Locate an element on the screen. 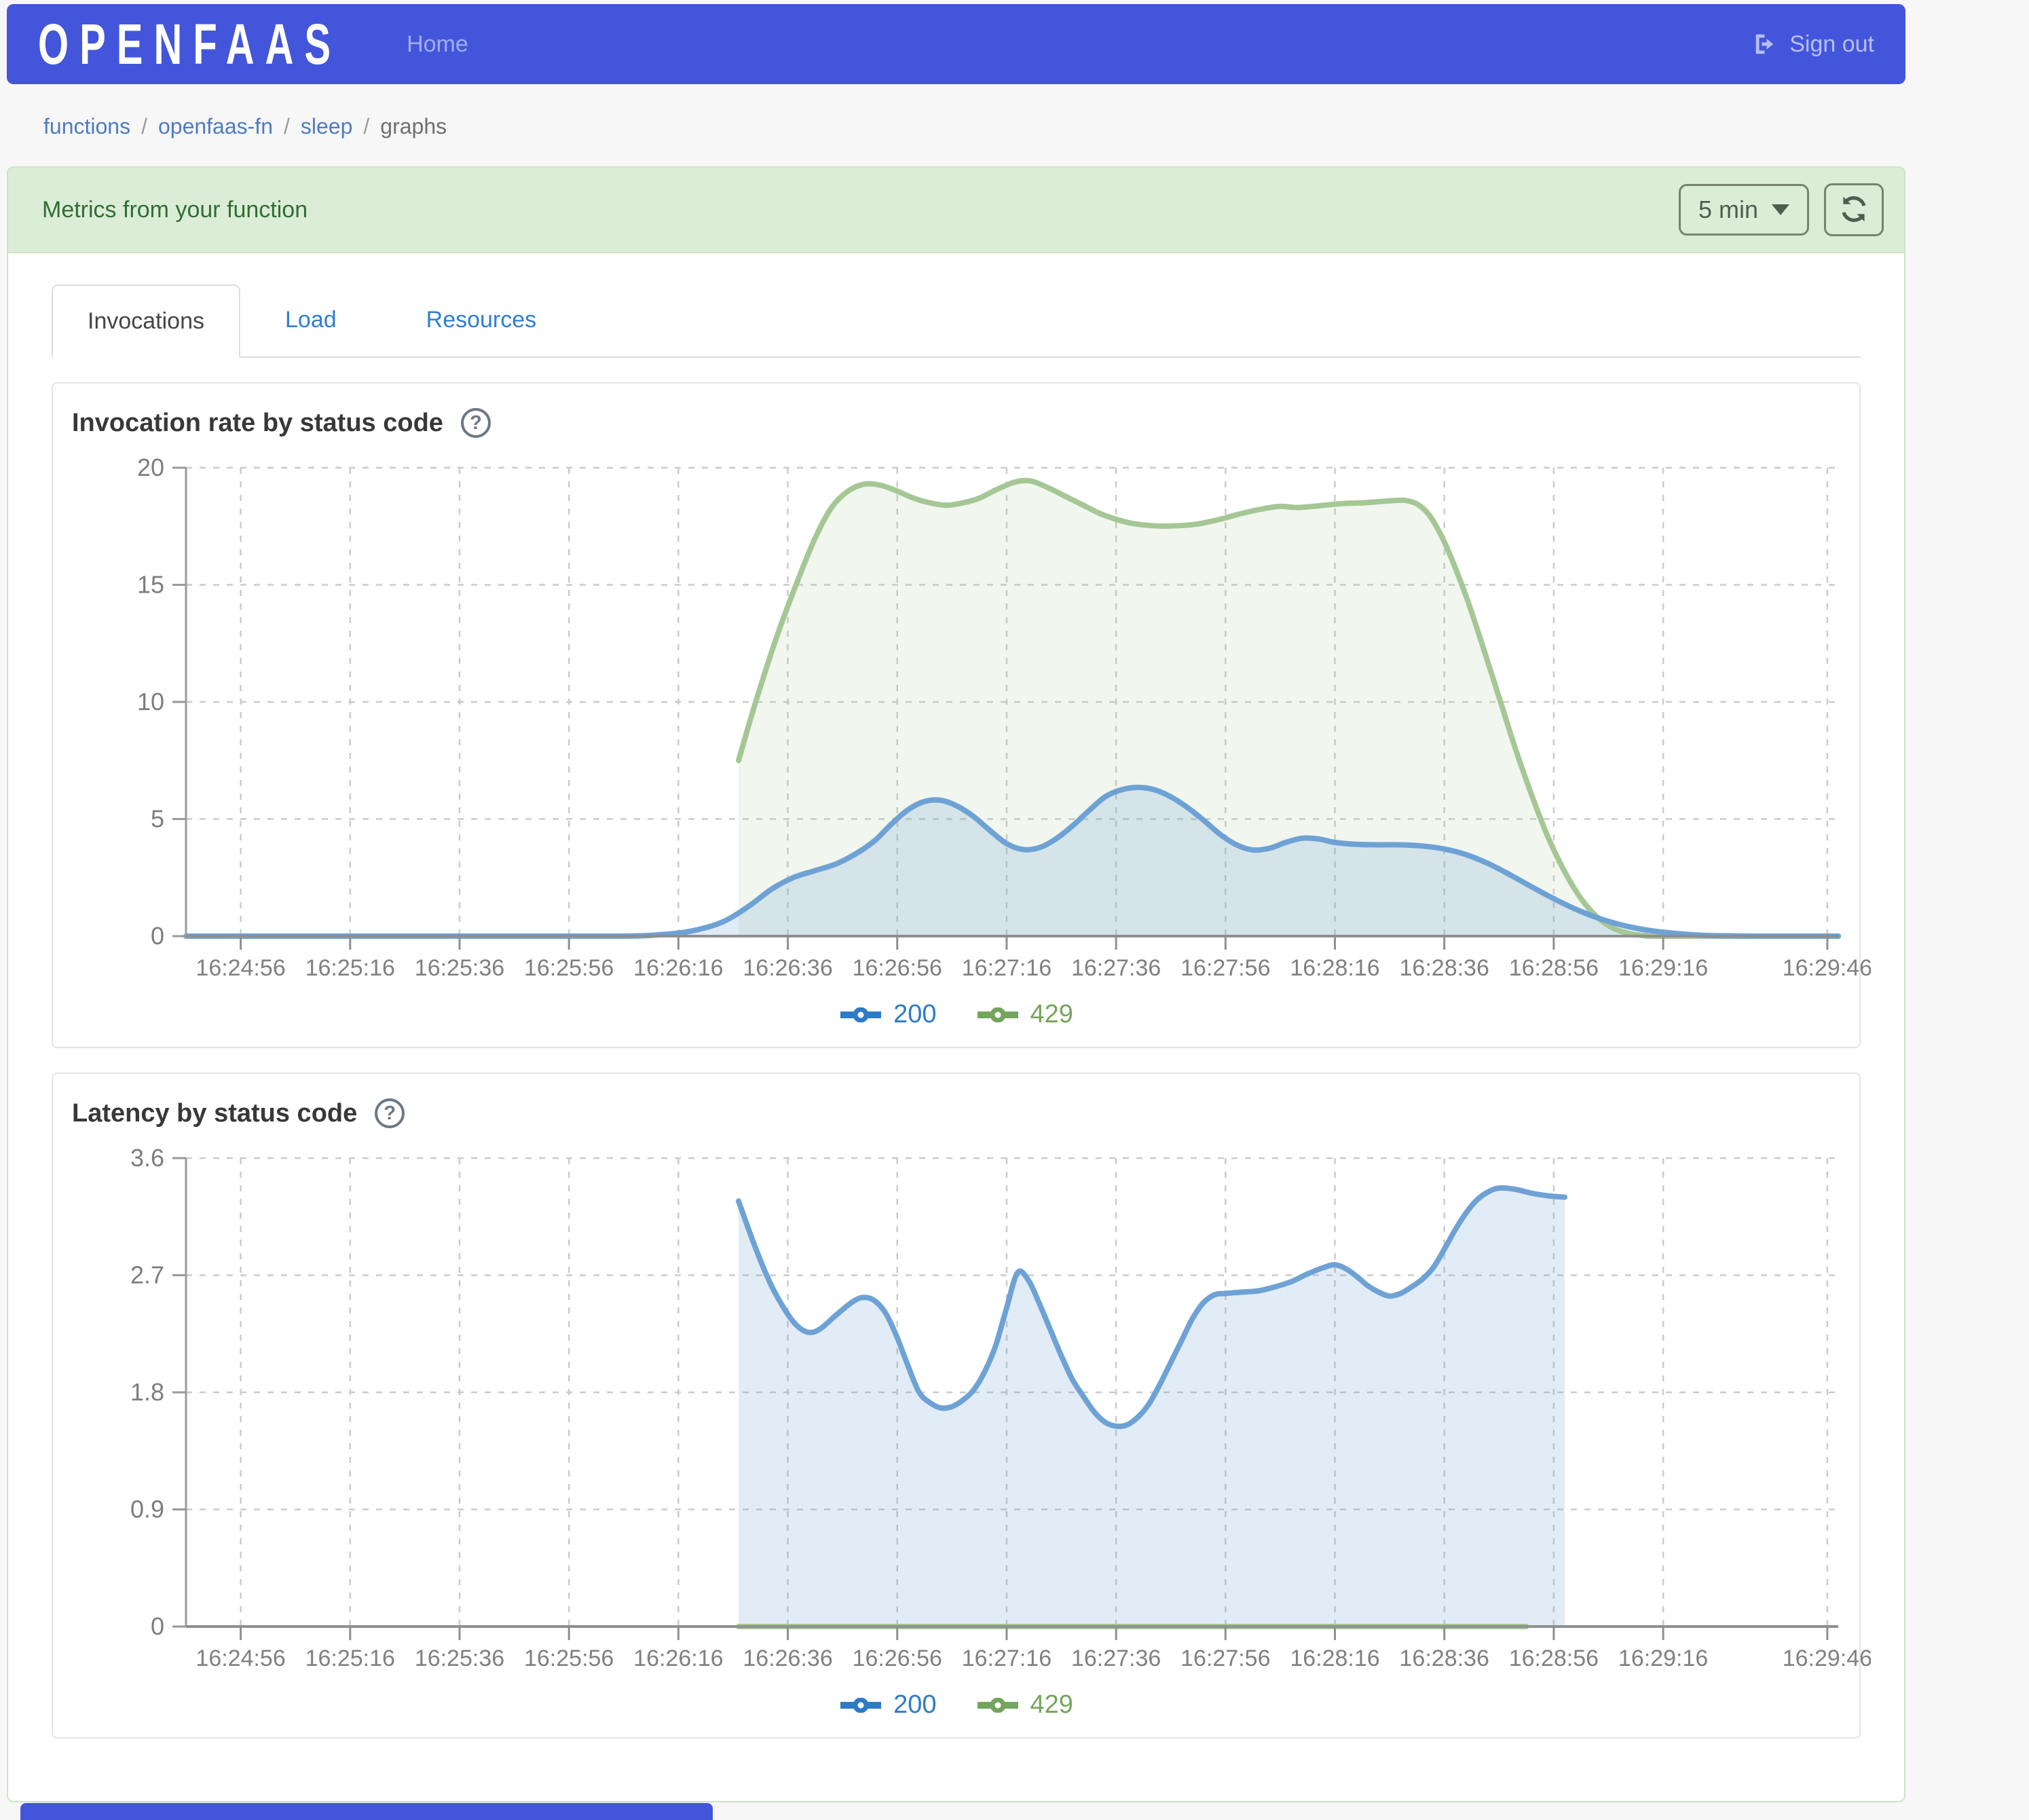  tab-resources: Resources is located at coordinates (482, 319).